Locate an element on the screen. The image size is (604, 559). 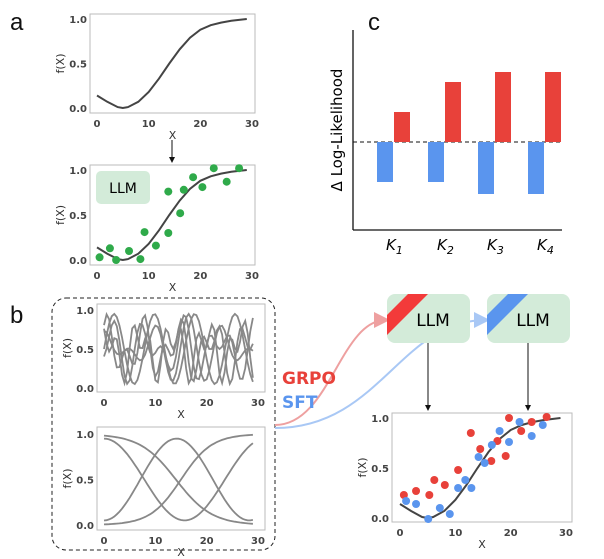
plot-b-smooth-functions: 0 10 20 30 0.0 0.5 1.0 Xf(X) is located at coordinates (163, 492).